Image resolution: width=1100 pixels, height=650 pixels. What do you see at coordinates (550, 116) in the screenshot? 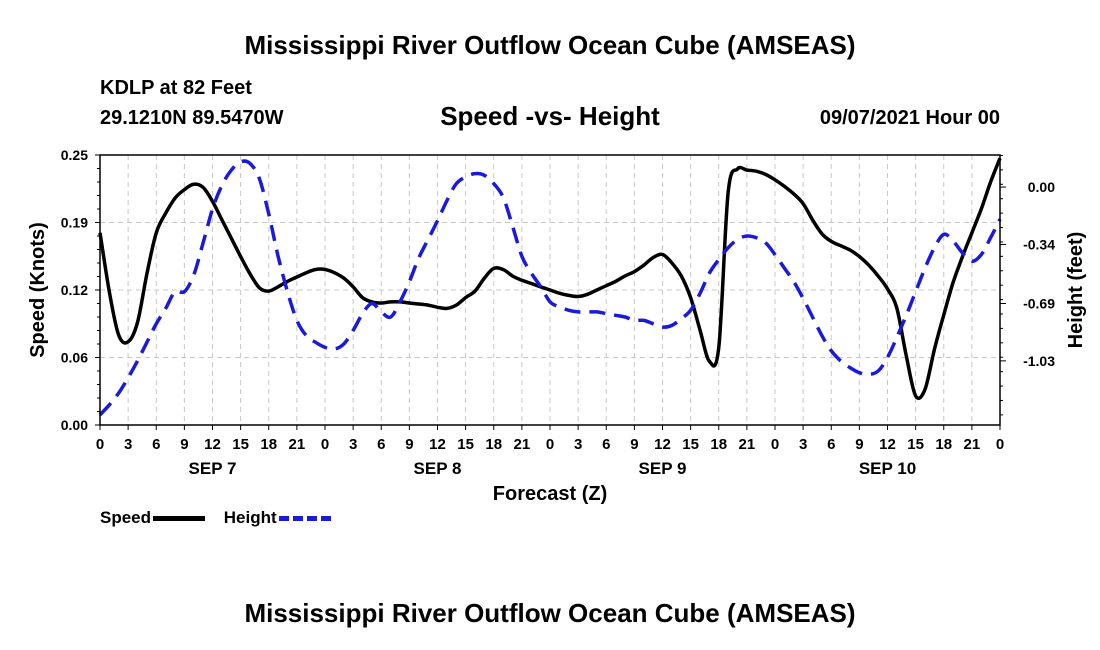
I see `chart-subtitle: Speed -vs- Height` at bounding box center [550, 116].